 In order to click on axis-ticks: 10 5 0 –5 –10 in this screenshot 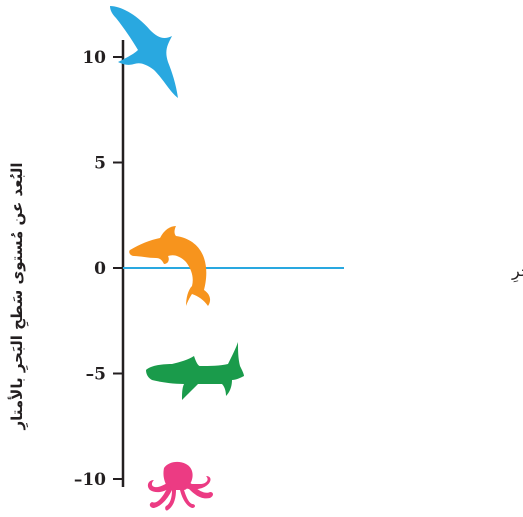, I will do `click(98, 269)`.